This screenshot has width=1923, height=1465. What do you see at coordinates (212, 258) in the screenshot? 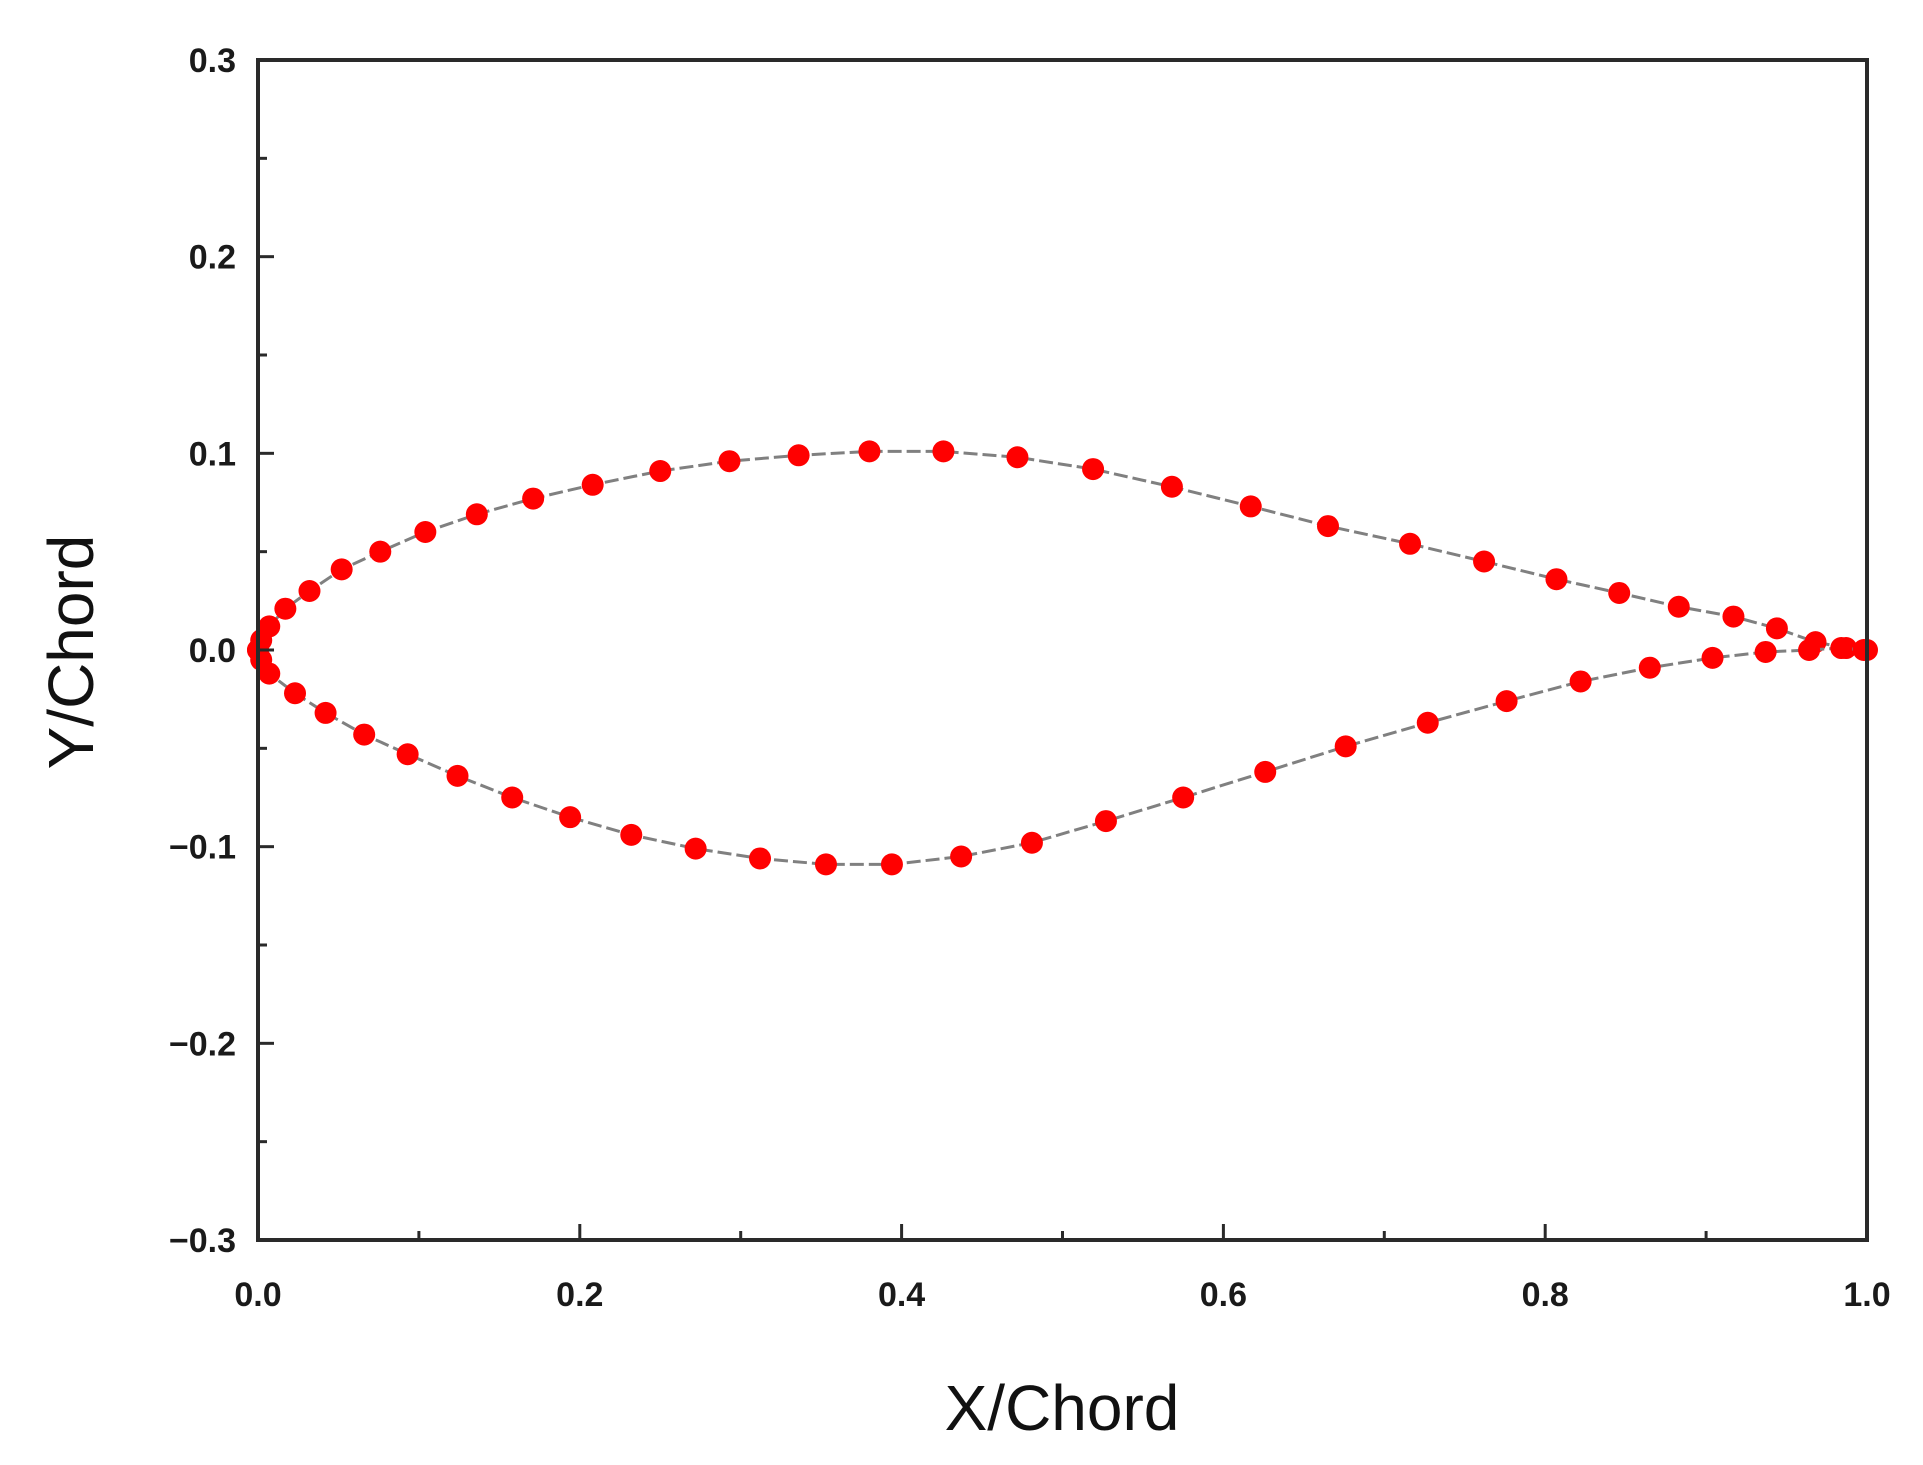
I see `y-tick-label: 0.2` at bounding box center [212, 258].